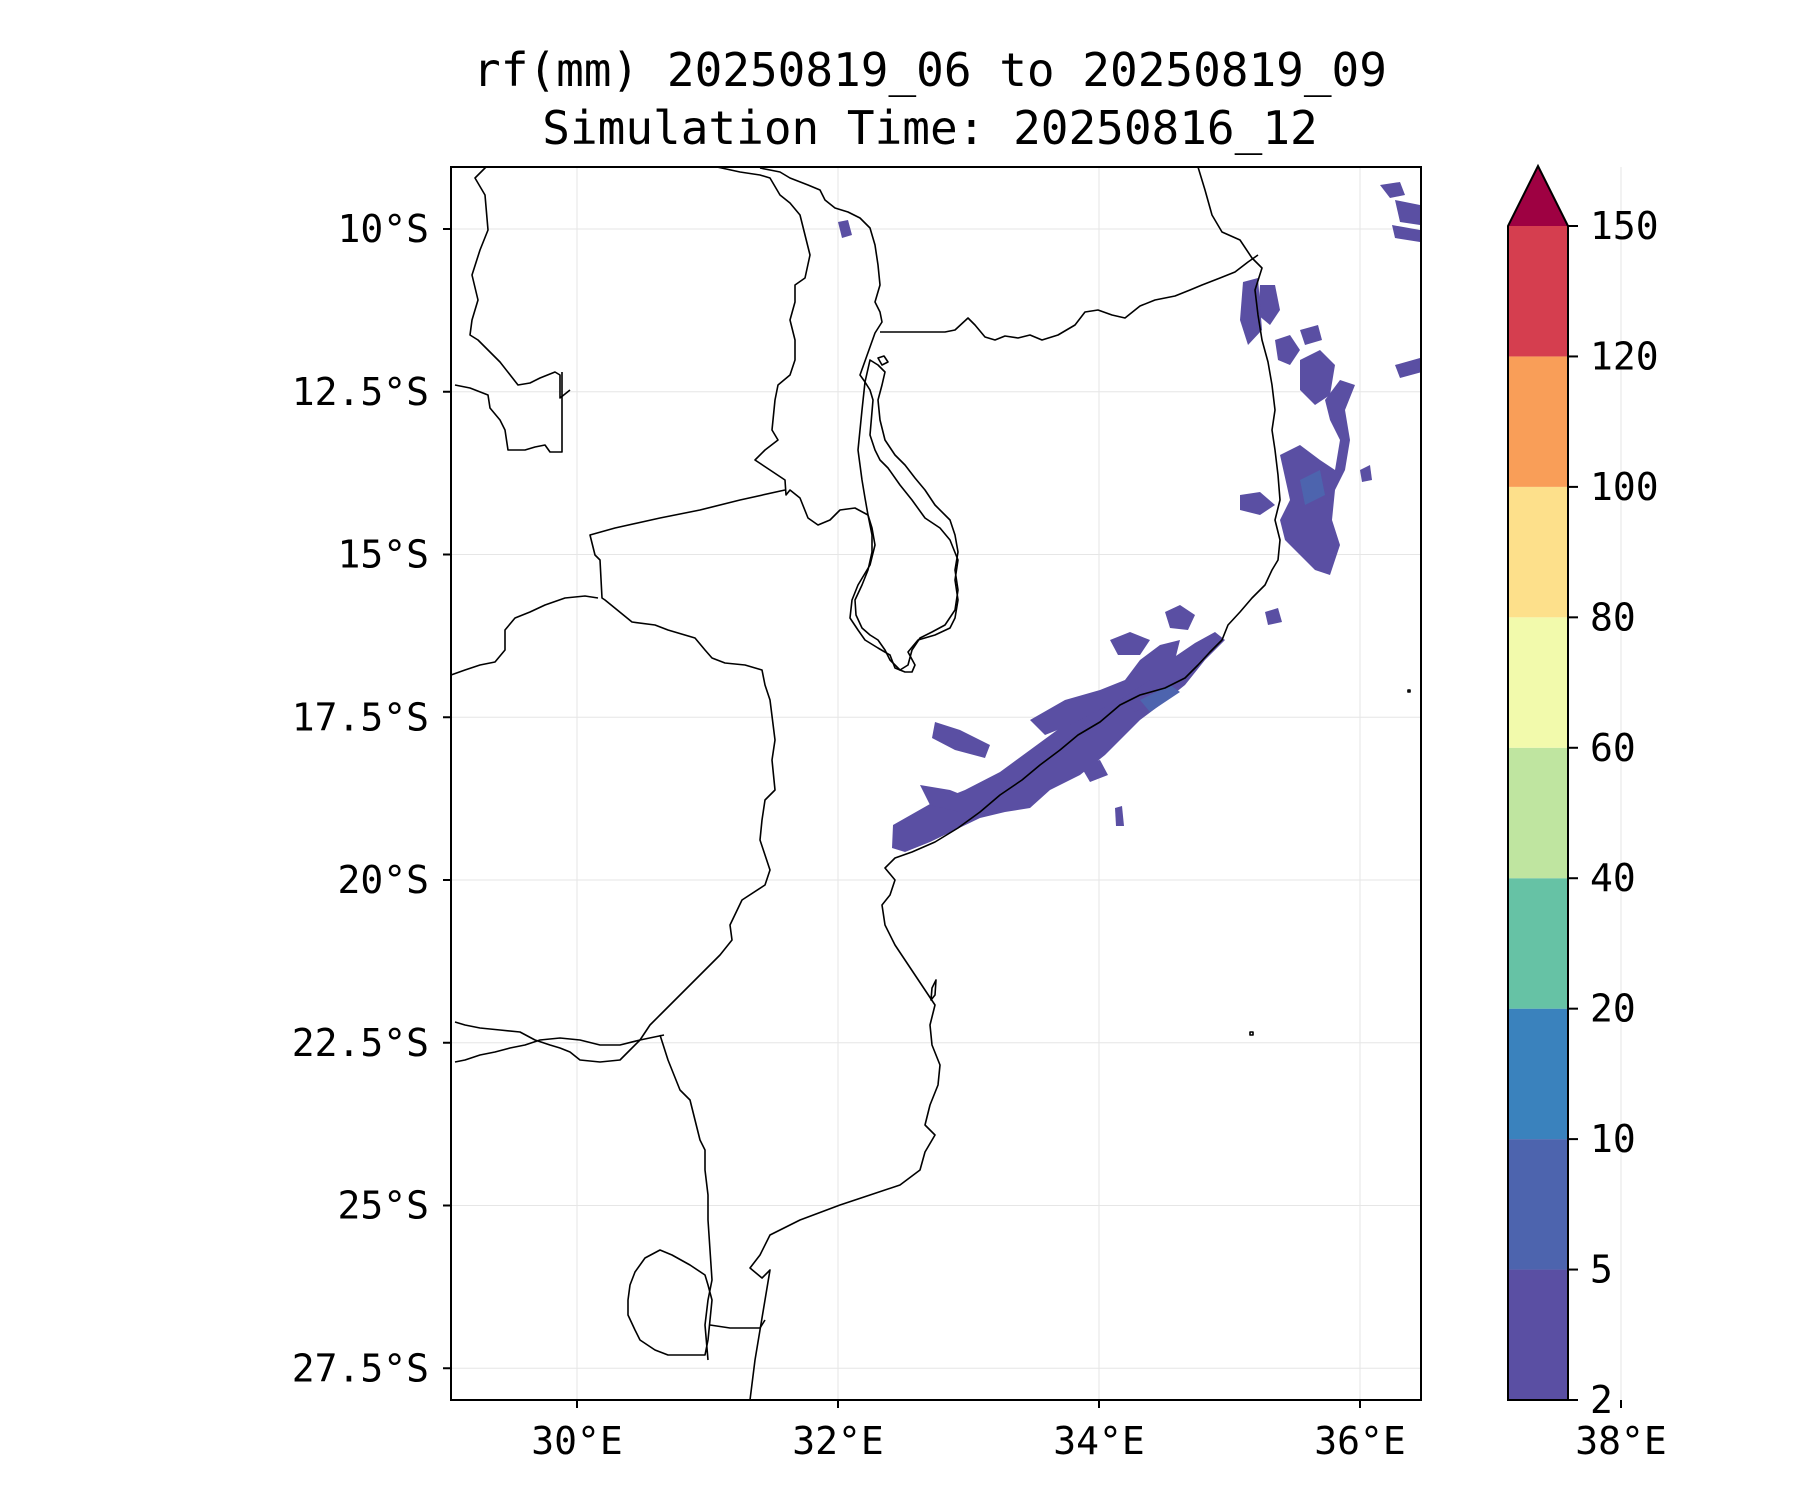 This screenshot has height=1500, width=1800. I want to click on latitude-axis: 10°S 12.5°S 15°S 17.5°S 20°S 22.5°S 25°S 27.5°S, so click(371, 798).